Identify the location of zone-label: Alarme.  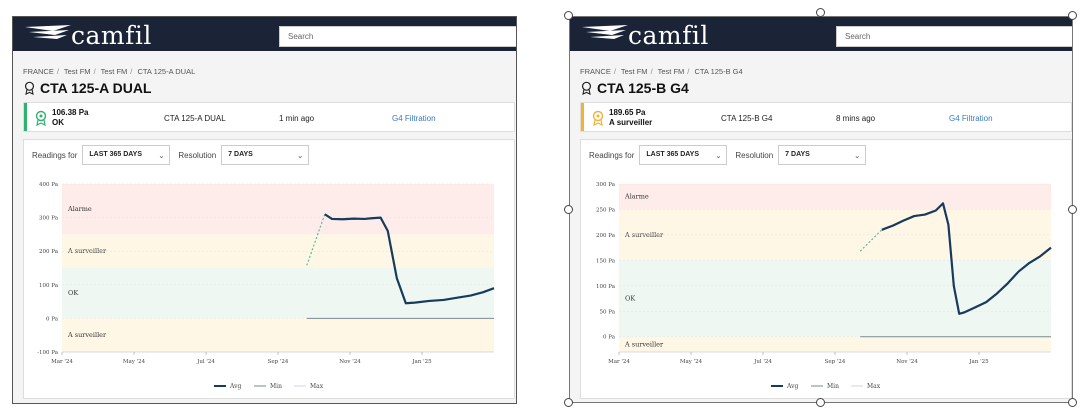
(636, 197).